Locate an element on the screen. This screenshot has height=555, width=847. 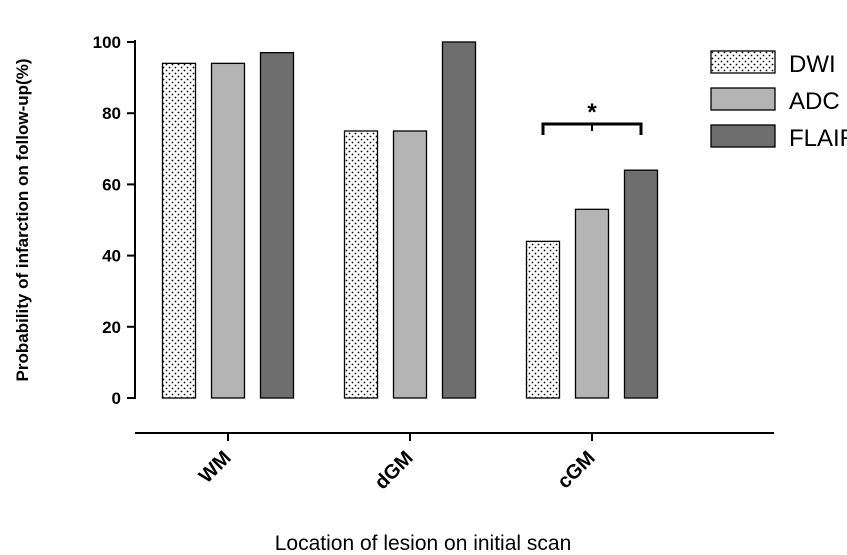
bar-dwi-cgm is located at coordinates (543, 319).